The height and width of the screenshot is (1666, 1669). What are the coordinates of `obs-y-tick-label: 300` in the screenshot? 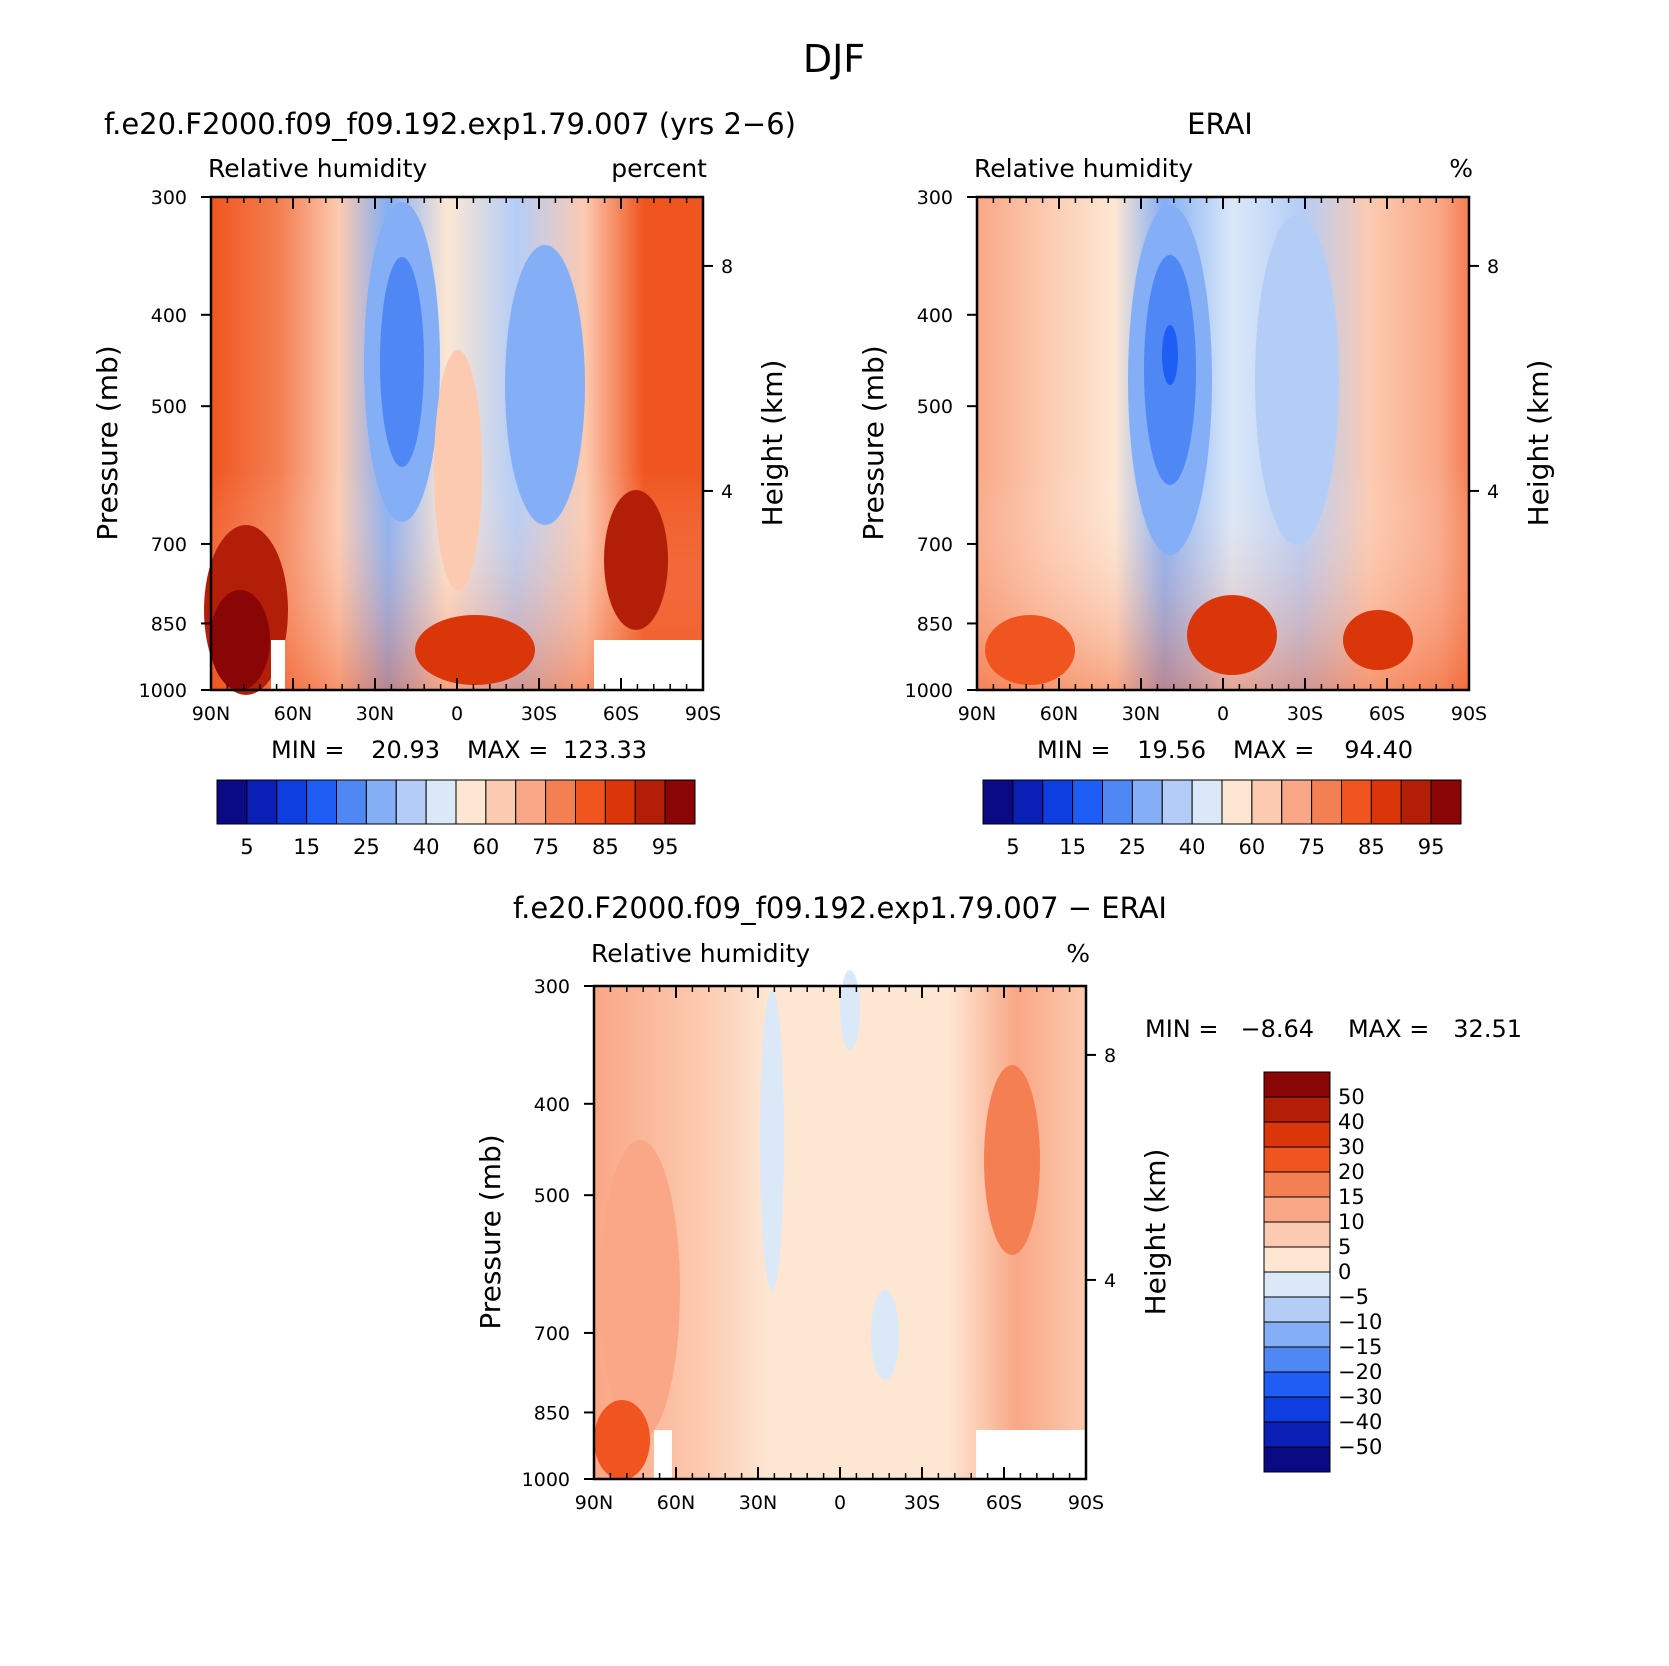 It's located at (935, 198).